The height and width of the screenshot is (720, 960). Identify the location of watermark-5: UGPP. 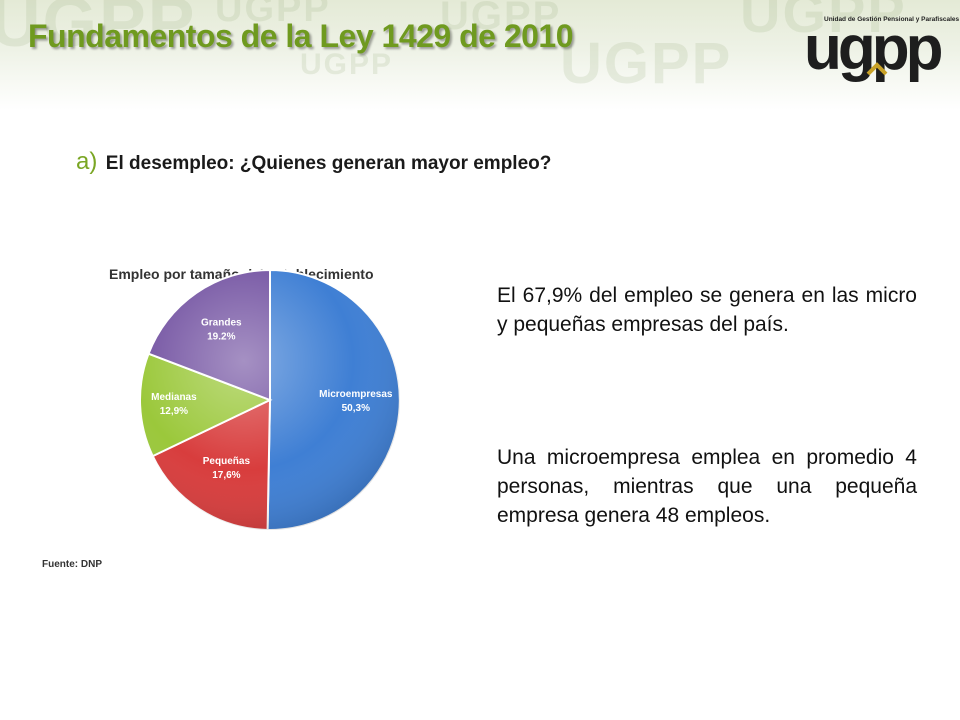
(646, 63).